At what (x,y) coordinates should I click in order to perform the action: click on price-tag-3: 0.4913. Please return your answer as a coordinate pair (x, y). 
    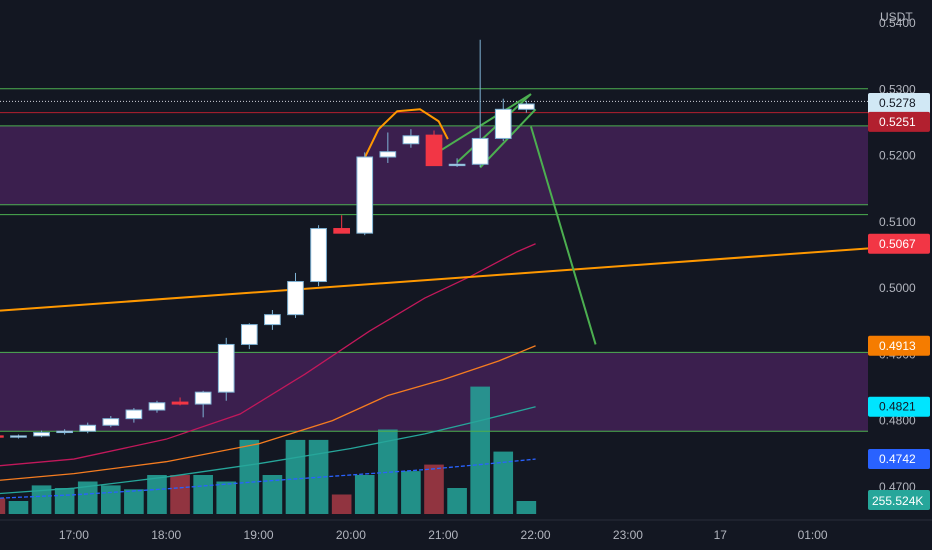
    Looking at the image, I should click on (897, 346).